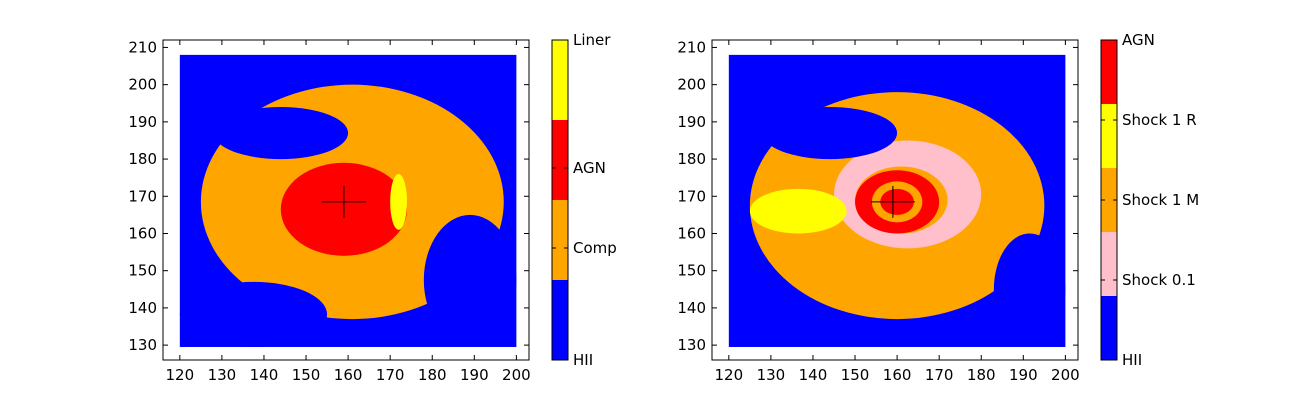 This screenshot has width=1300, height=400. I want to click on colorbar-label: Shock 0.1, so click(1159, 280).